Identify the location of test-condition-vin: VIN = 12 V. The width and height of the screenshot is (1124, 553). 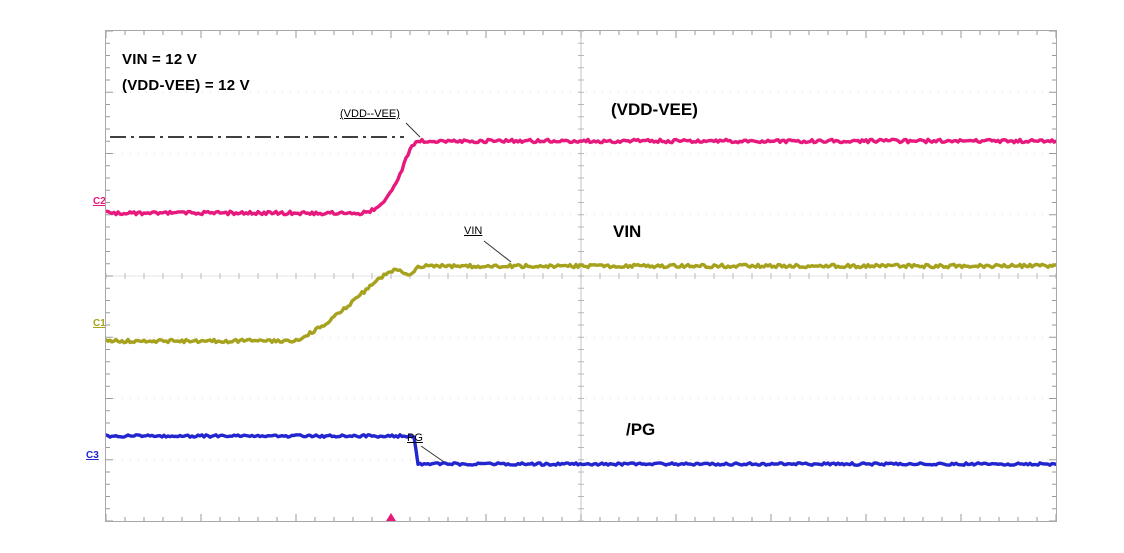
(159, 59).